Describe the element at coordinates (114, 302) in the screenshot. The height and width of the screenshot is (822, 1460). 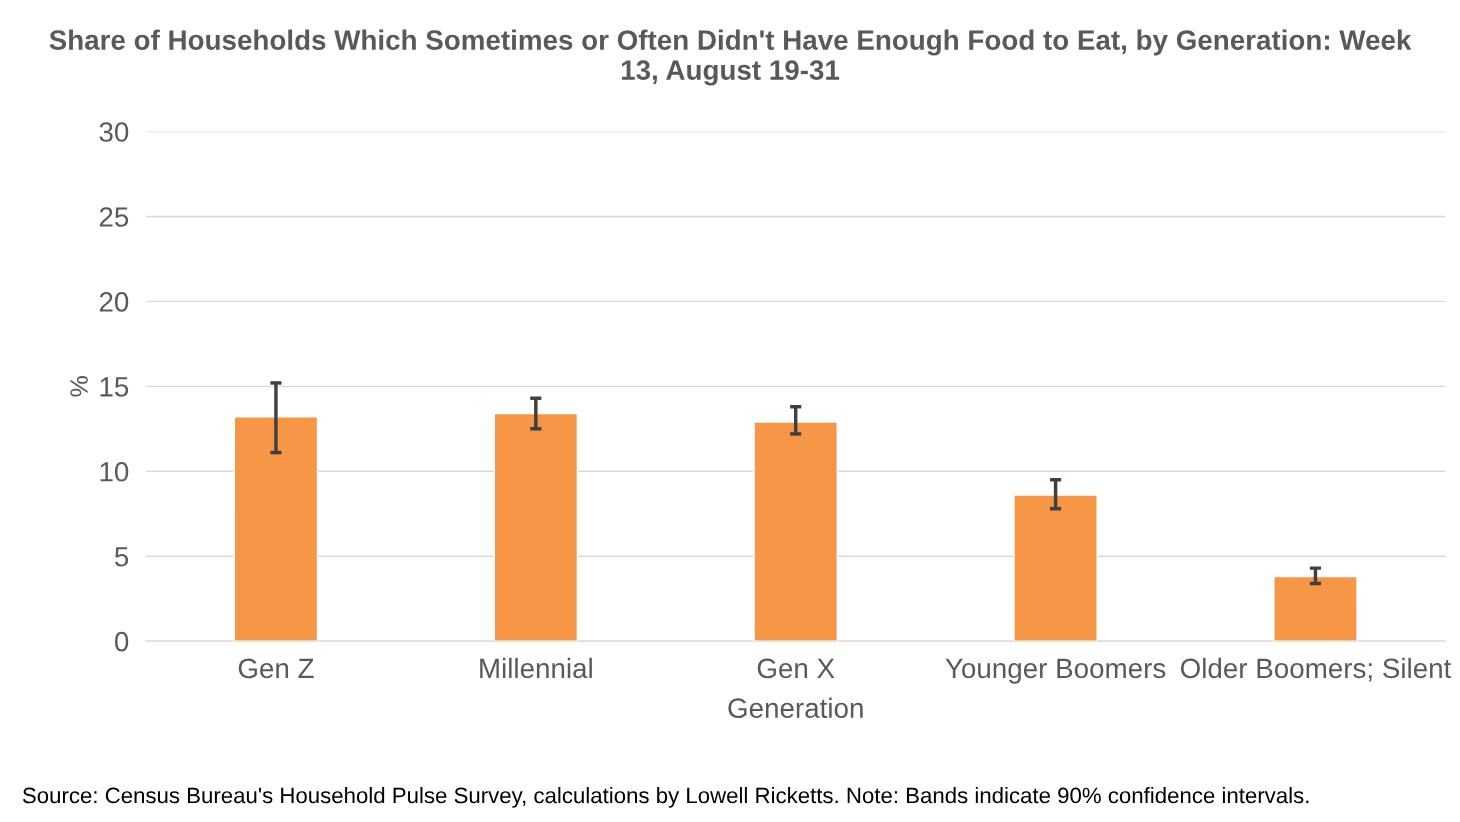
I see `y-tick-label: 20` at that location.